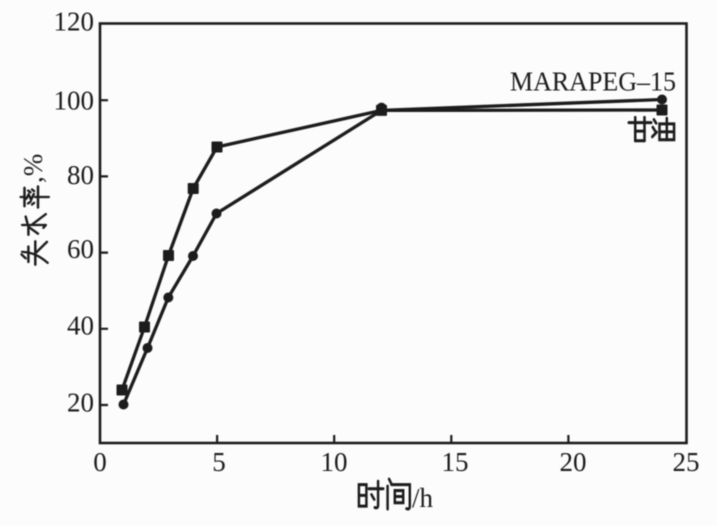 Image resolution: width=717 pixels, height=526 pixels. I want to click on svg-text: MARAPEG–15, so click(593, 82).